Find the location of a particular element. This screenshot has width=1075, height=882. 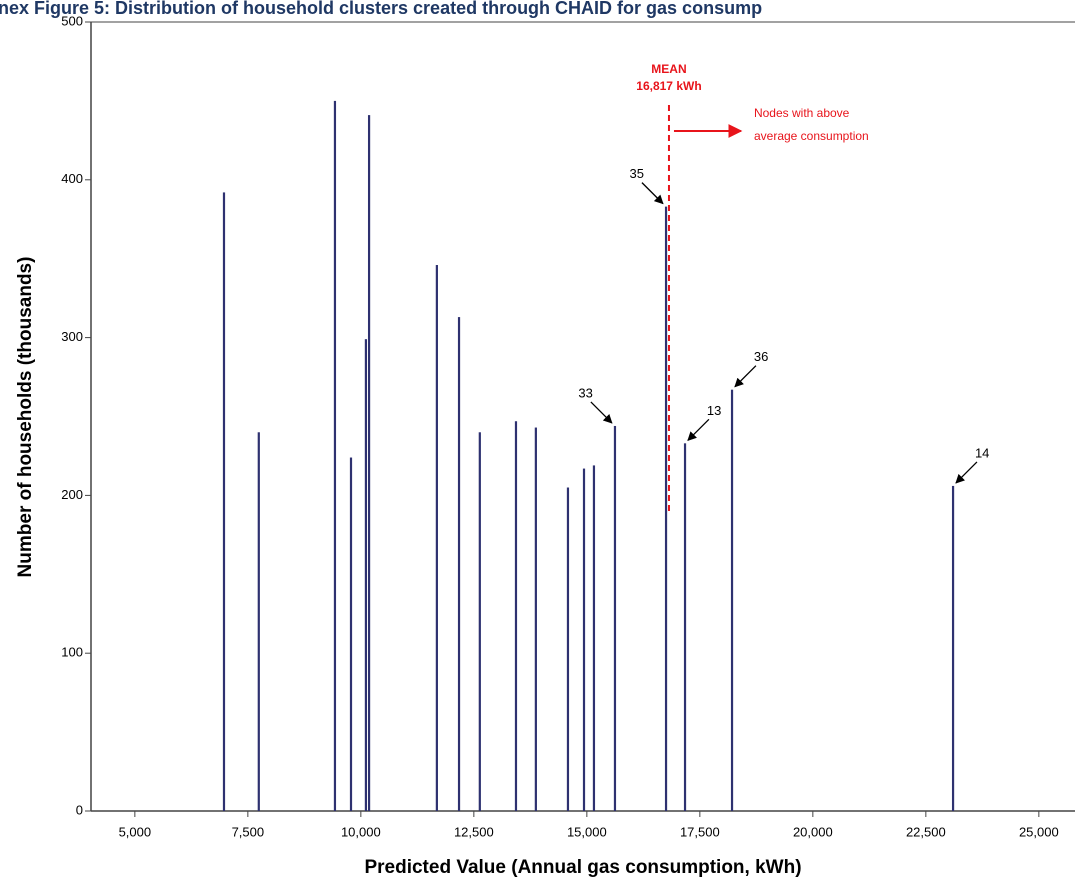

node-label: 35 is located at coordinates (636, 173).